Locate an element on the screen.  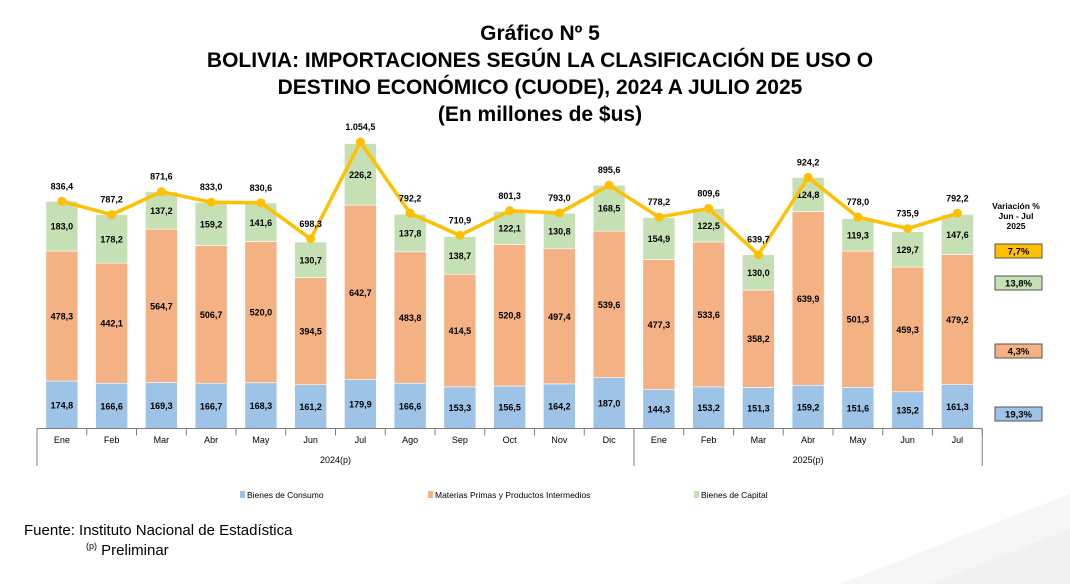
bar-value-label: 151,3 is located at coordinates (758, 408).